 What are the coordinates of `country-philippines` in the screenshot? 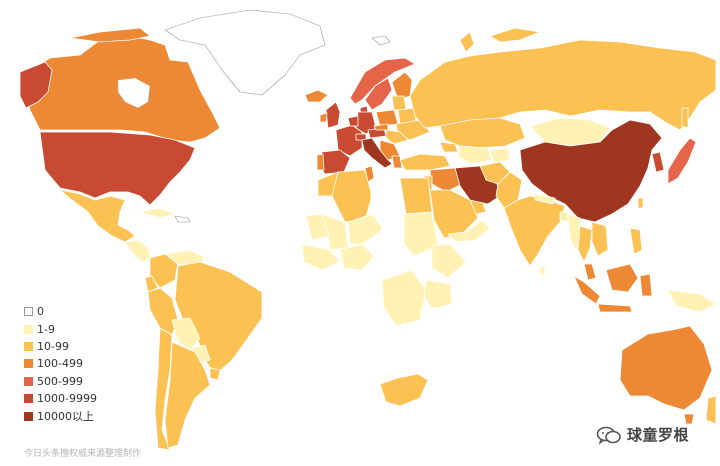 It's located at (636, 241).